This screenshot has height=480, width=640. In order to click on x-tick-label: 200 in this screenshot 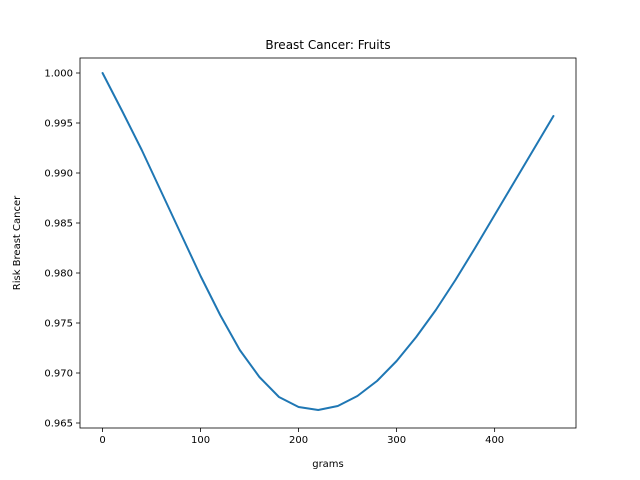, I will do `click(298, 440)`.